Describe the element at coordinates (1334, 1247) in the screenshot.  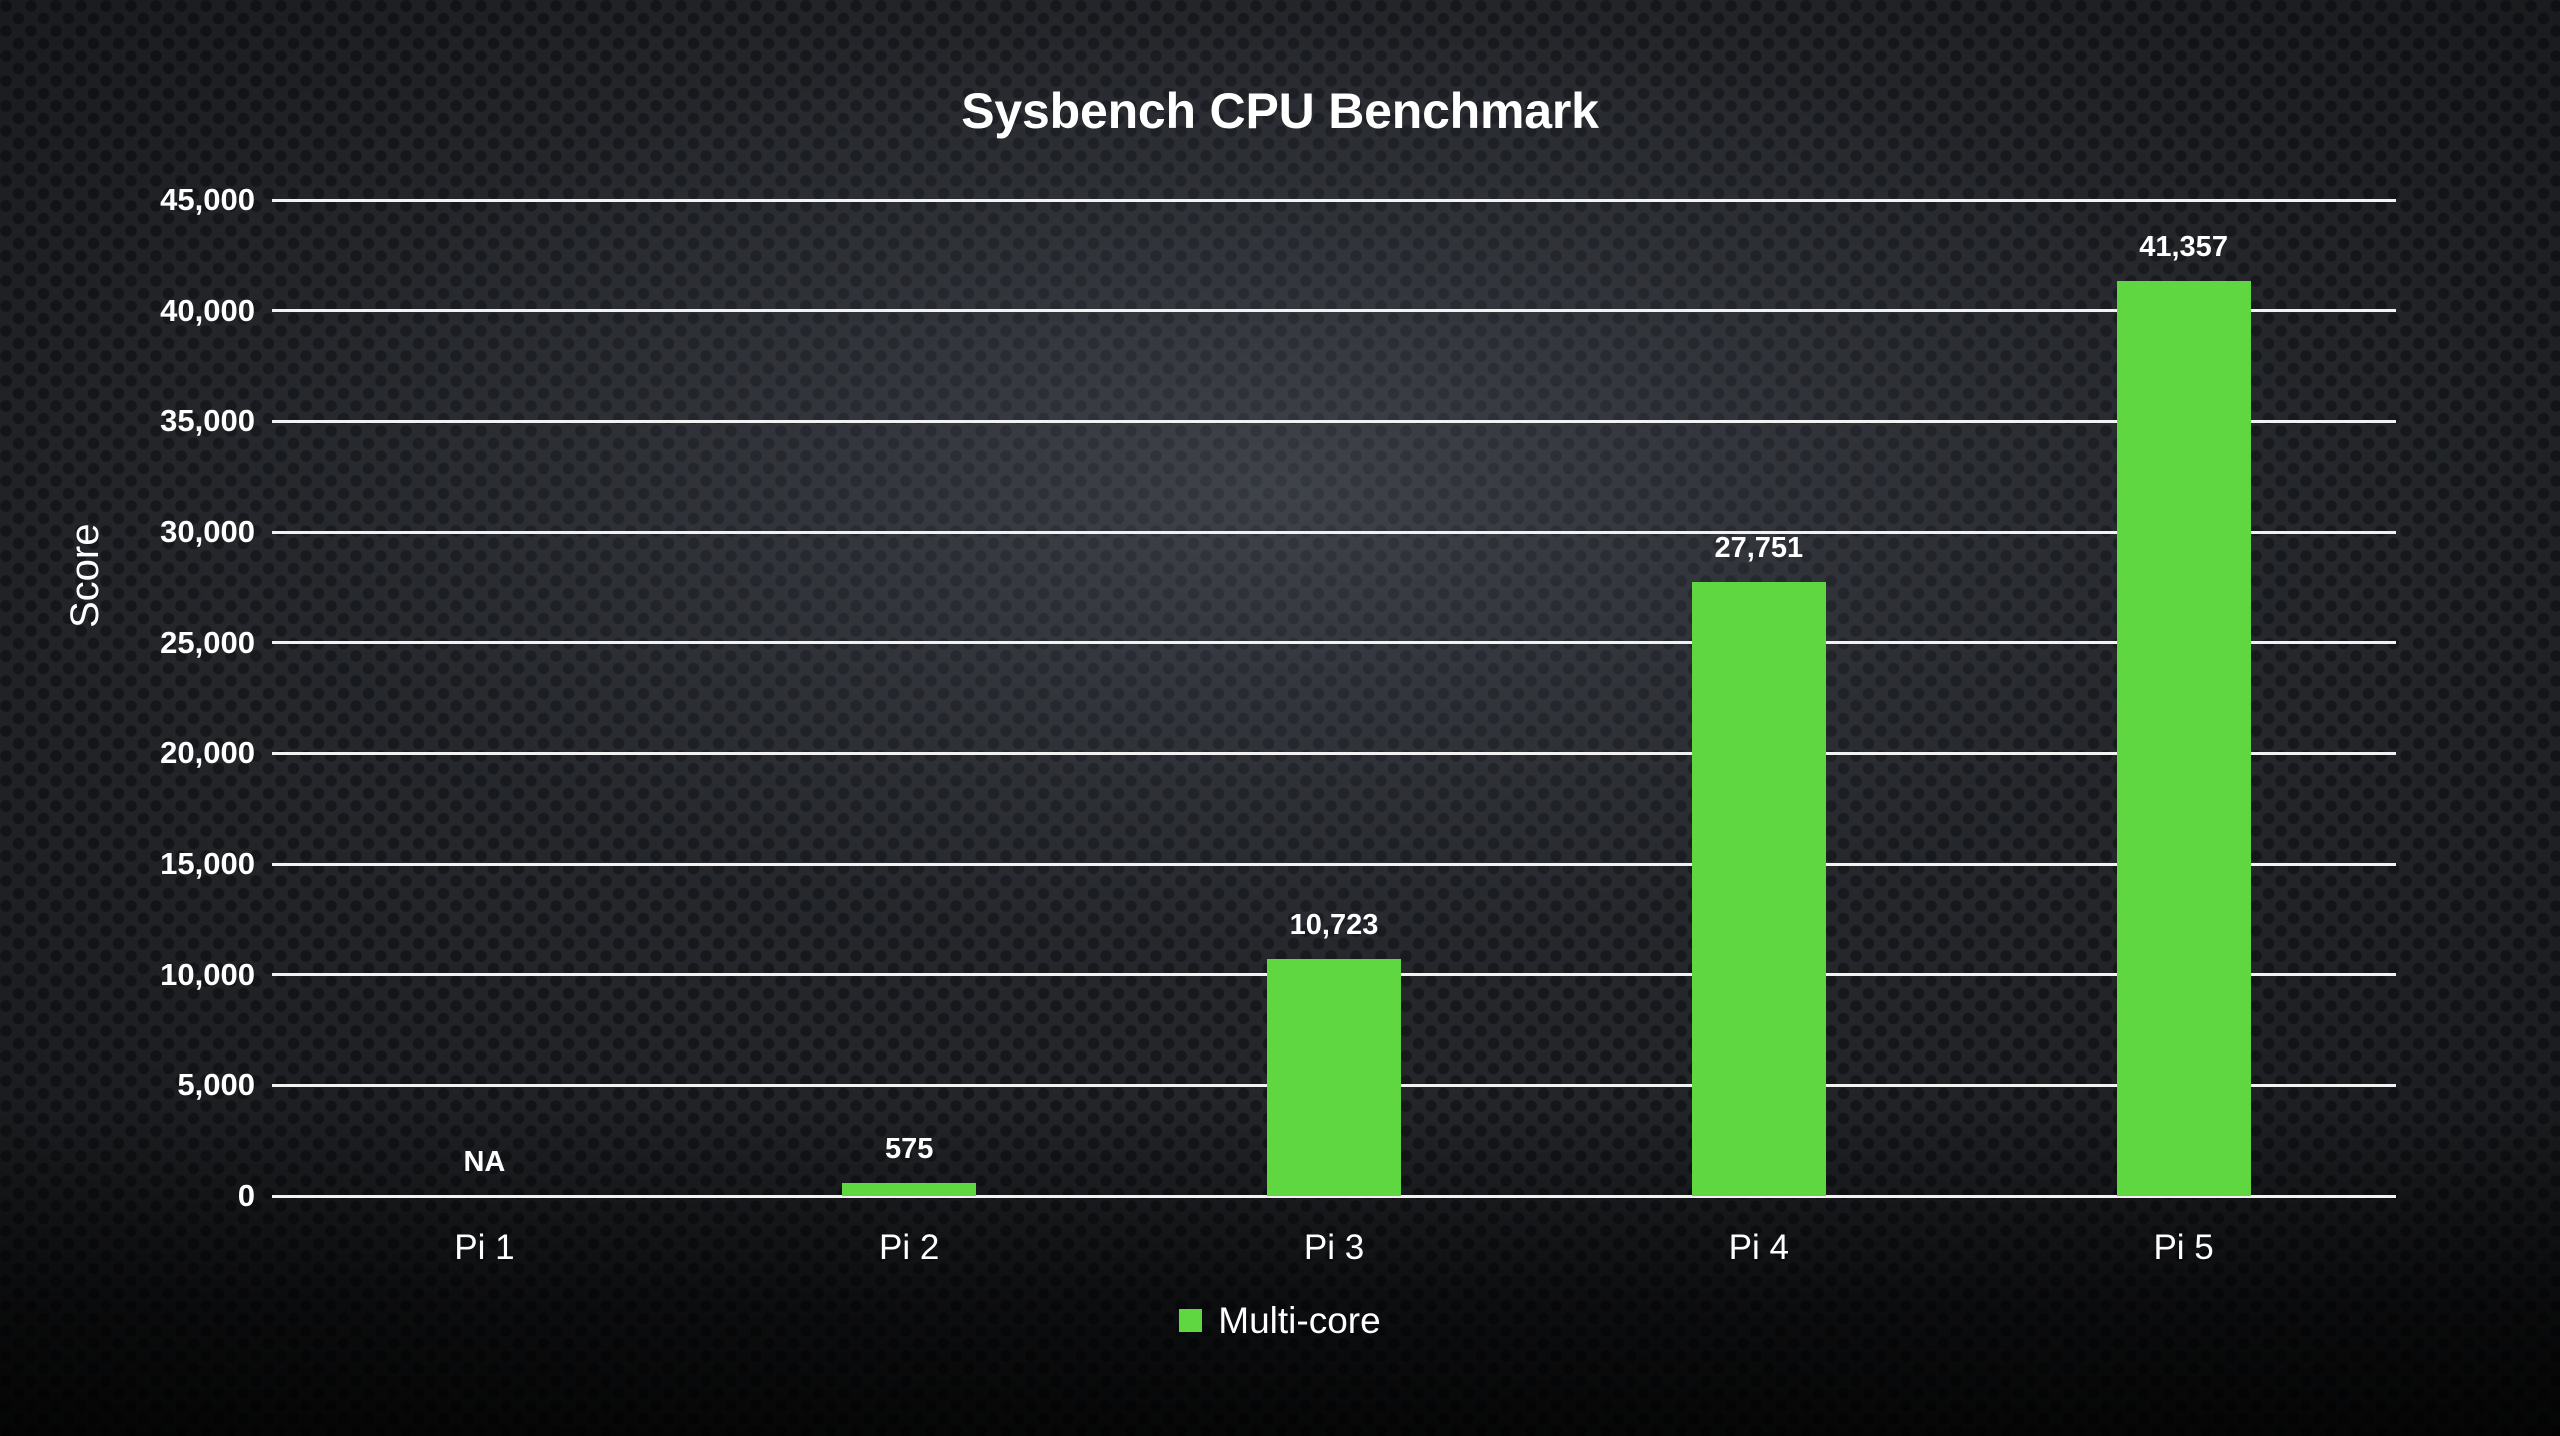
I see `x-axis-category-label: Pi 3` at that location.